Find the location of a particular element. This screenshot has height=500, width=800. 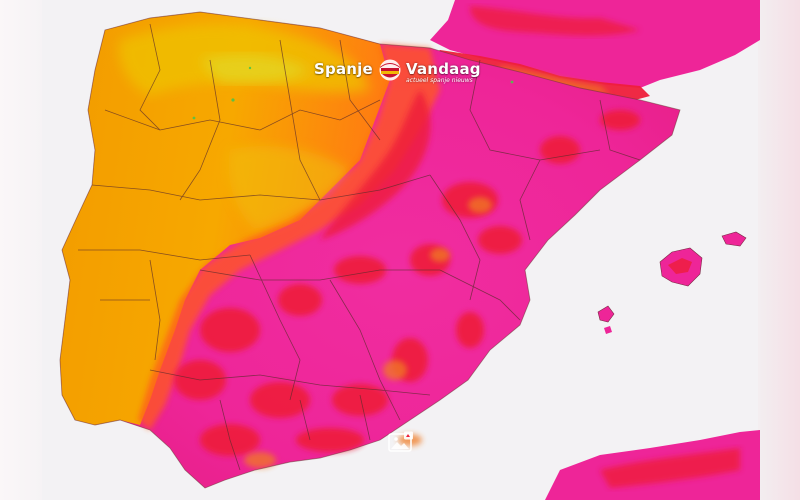

africa-red-zone is located at coordinates (670, 468).